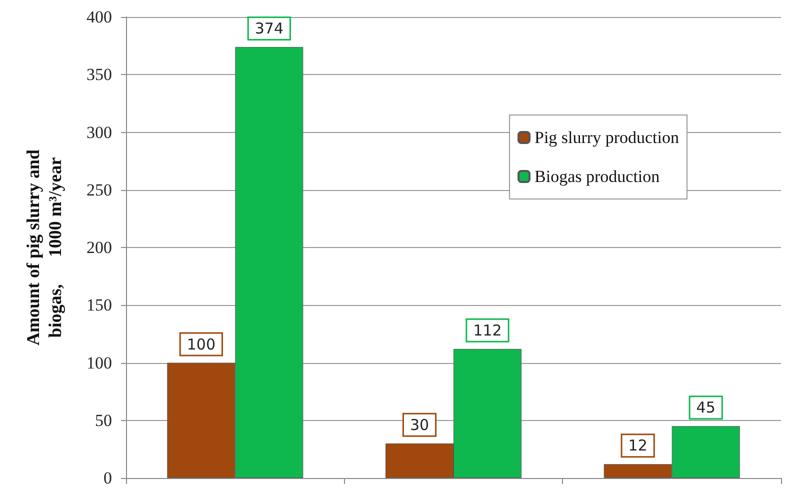 Image resolution: width=797 pixels, height=488 pixels. I want to click on data-label: 112, so click(487, 330).